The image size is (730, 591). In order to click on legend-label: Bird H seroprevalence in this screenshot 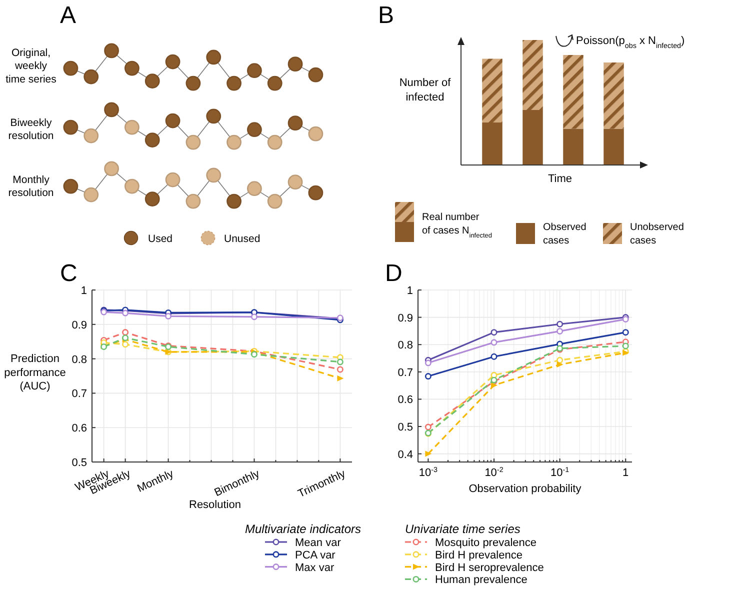, I will do `click(489, 568)`.